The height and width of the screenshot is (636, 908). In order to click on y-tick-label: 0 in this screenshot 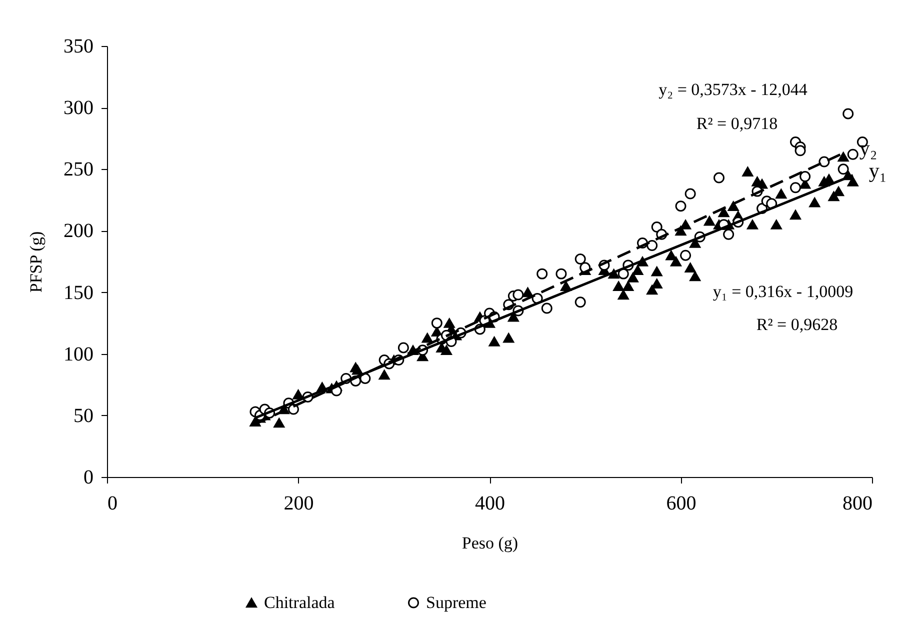, I will do `click(89, 477)`.